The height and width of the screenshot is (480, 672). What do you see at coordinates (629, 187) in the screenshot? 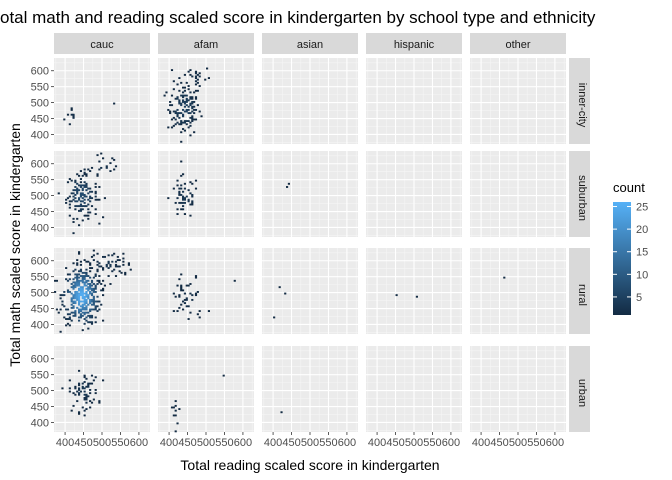
I see `legend-title: count` at bounding box center [629, 187].